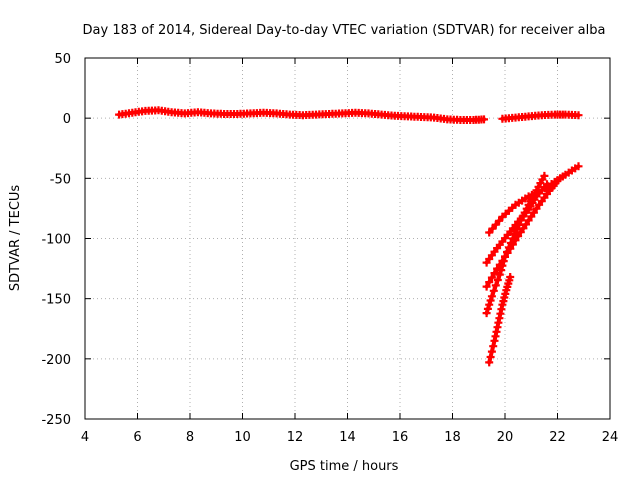 The height and width of the screenshot is (480, 640). I want to click on series-track-d, so click(515, 244).